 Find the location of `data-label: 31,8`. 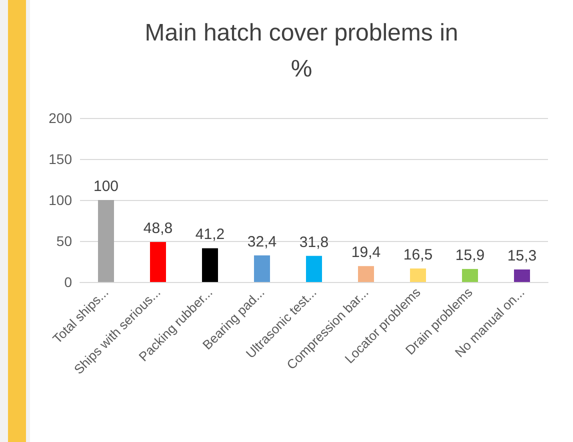

data-label: 31,8 is located at coordinates (314, 242).